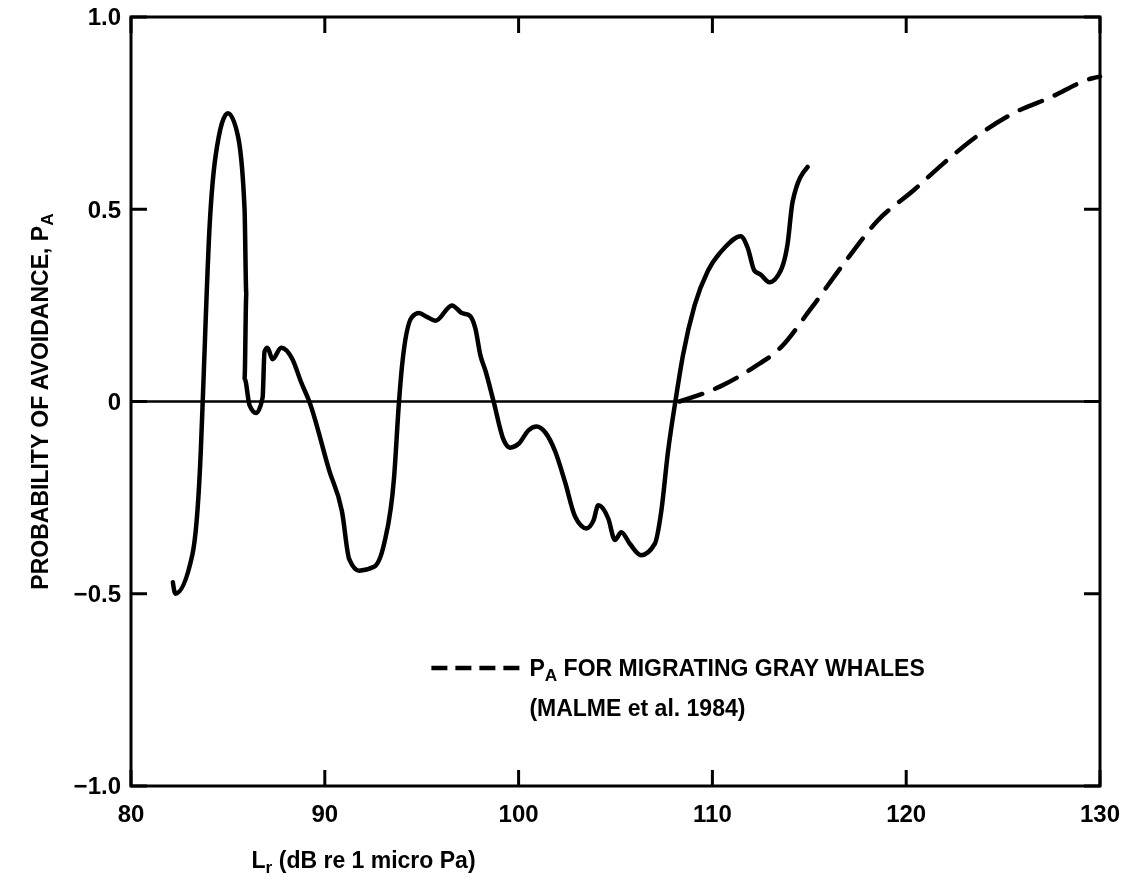 The width and height of the screenshot is (1132, 888). What do you see at coordinates (114, 401) in the screenshot?
I see `y-tick-label: 0` at bounding box center [114, 401].